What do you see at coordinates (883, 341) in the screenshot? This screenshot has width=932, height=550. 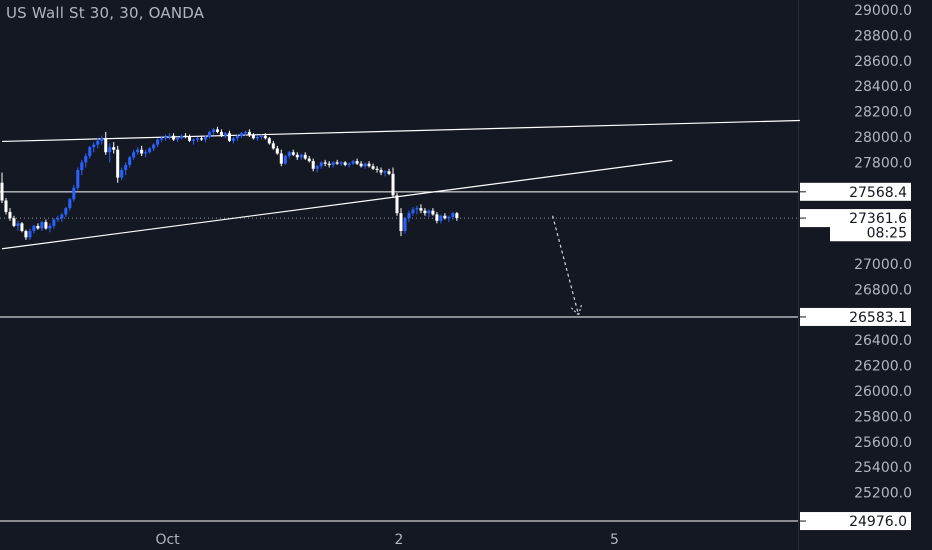 I see `y-tick-label: 26400.0` at bounding box center [883, 341].